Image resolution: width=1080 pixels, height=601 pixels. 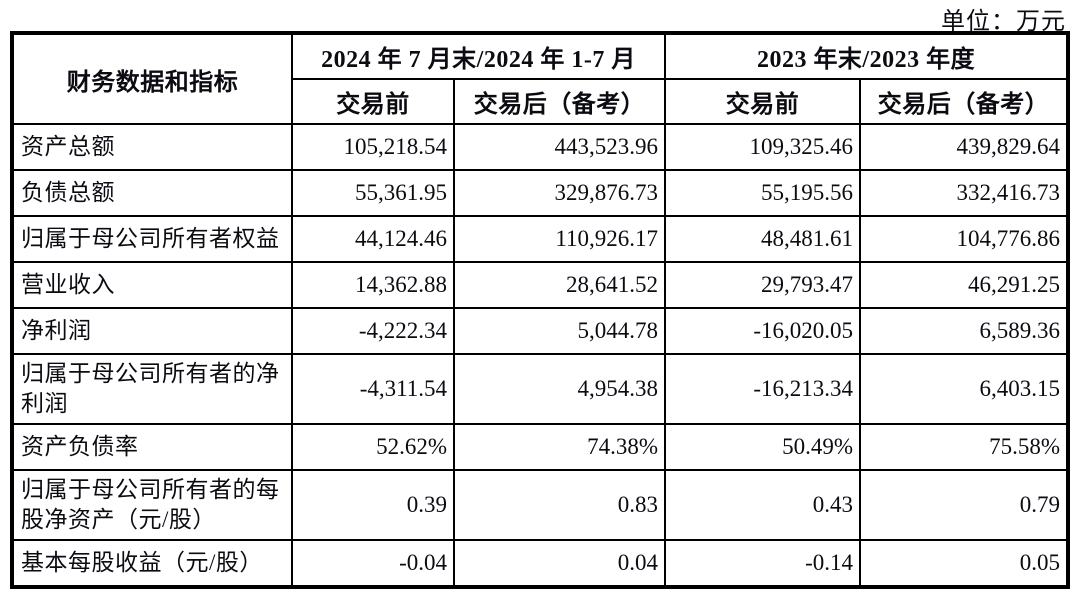 What do you see at coordinates (559, 101) in the screenshot?
I see `subheader-2024-post: 交易后（备考）` at bounding box center [559, 101].